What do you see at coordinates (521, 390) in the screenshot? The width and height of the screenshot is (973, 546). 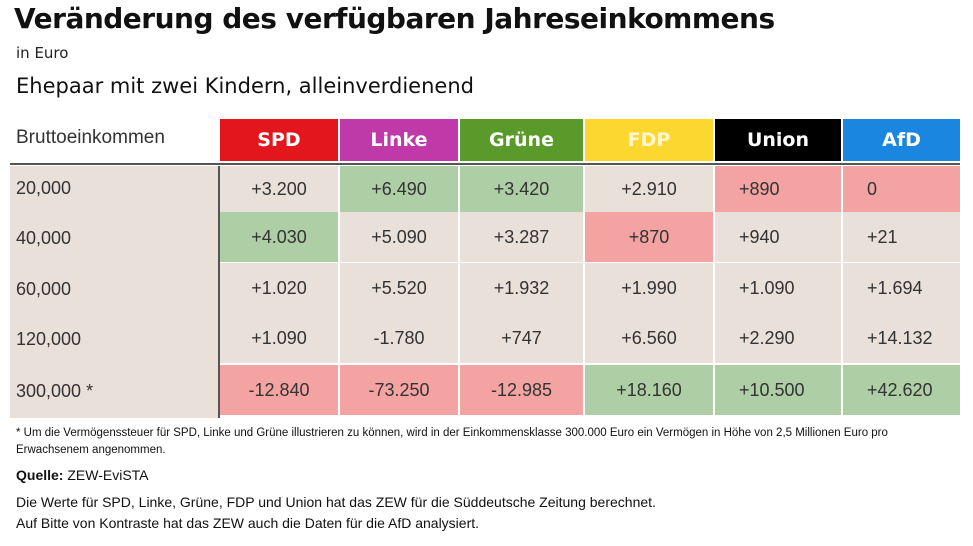 I see `table-cell: -12.985` at bounding box center [521, 390].